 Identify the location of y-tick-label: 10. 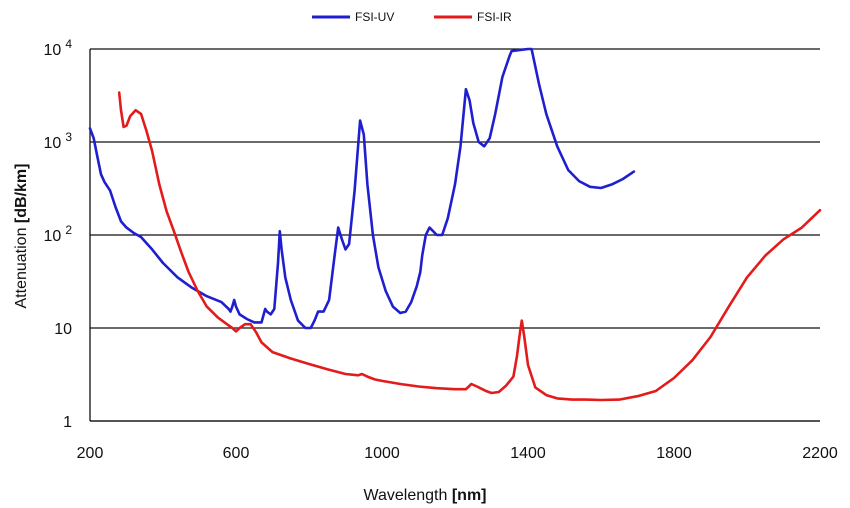
(63, 329).